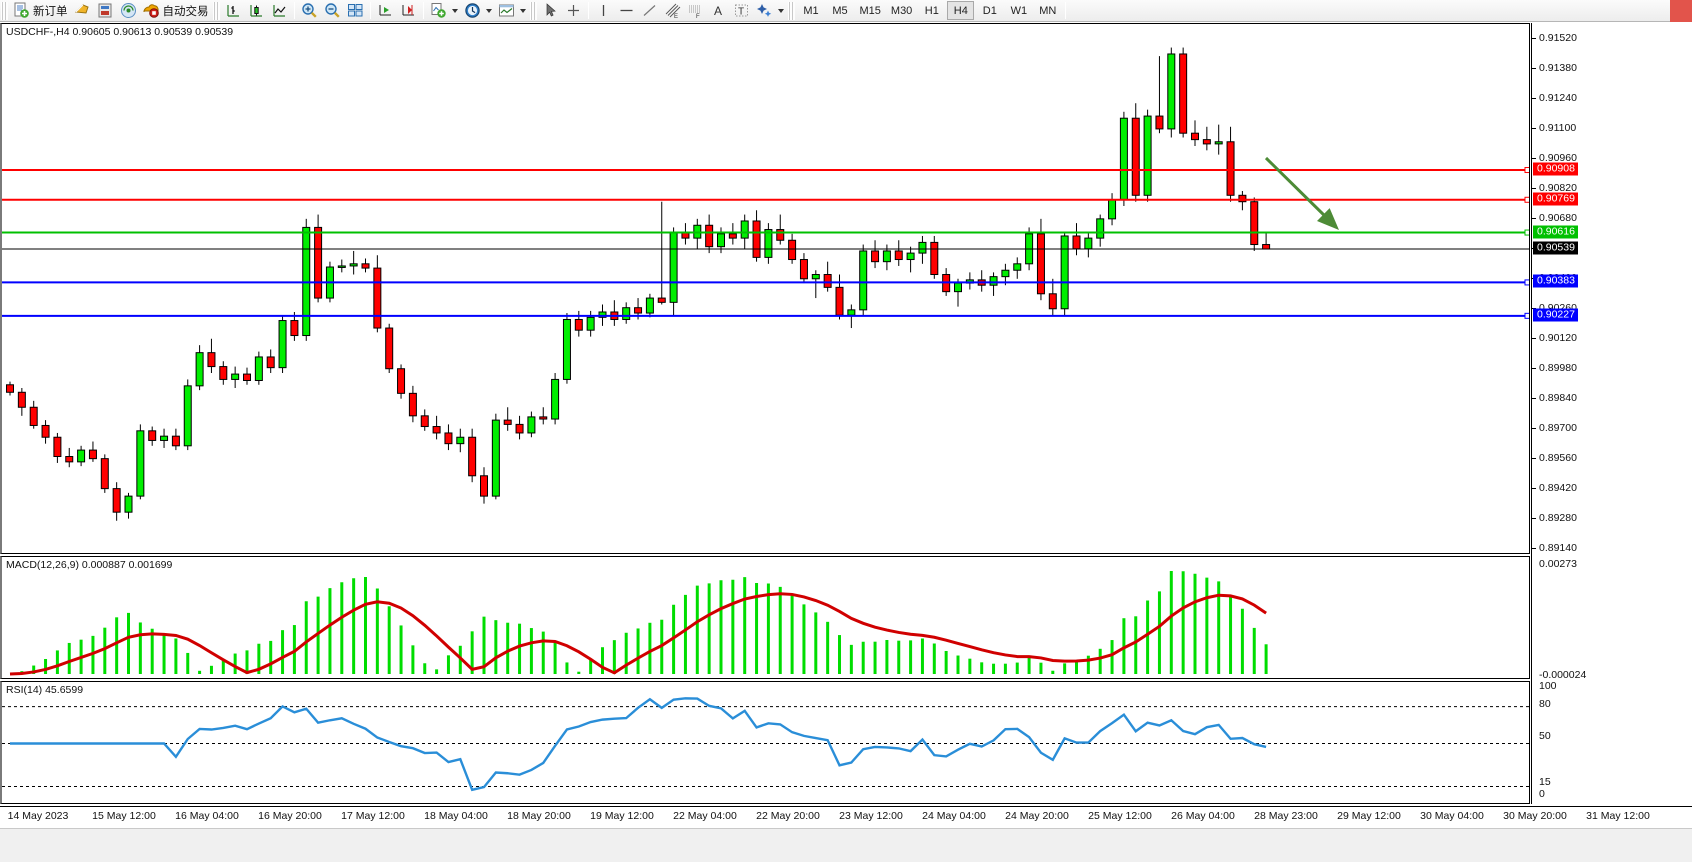 This screenshot has width=1692, height=862. I want to click on bar-chart-button, so click(233, 11).